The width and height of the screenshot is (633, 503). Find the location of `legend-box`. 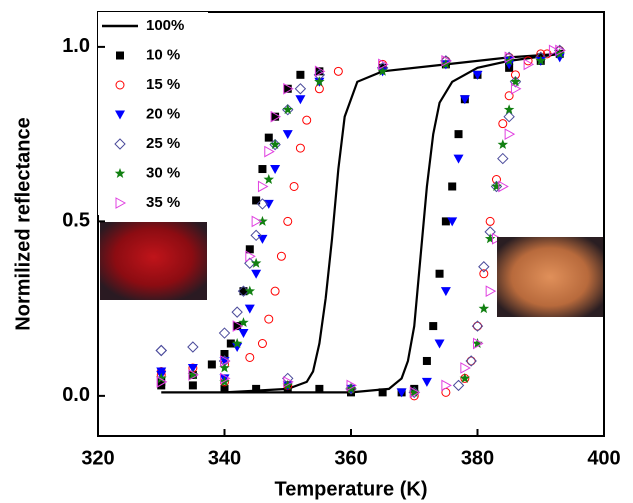

legend-box is located at coordinates (153, 113).